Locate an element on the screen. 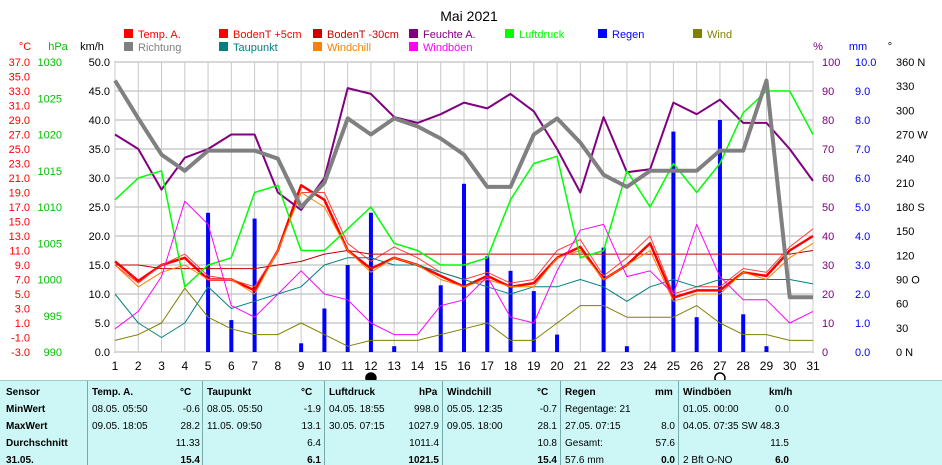 Image resolution: width=942 pixels, height=465 pixels. left-tick-label-temp: -3.0 is located at coordinates (20, 353).